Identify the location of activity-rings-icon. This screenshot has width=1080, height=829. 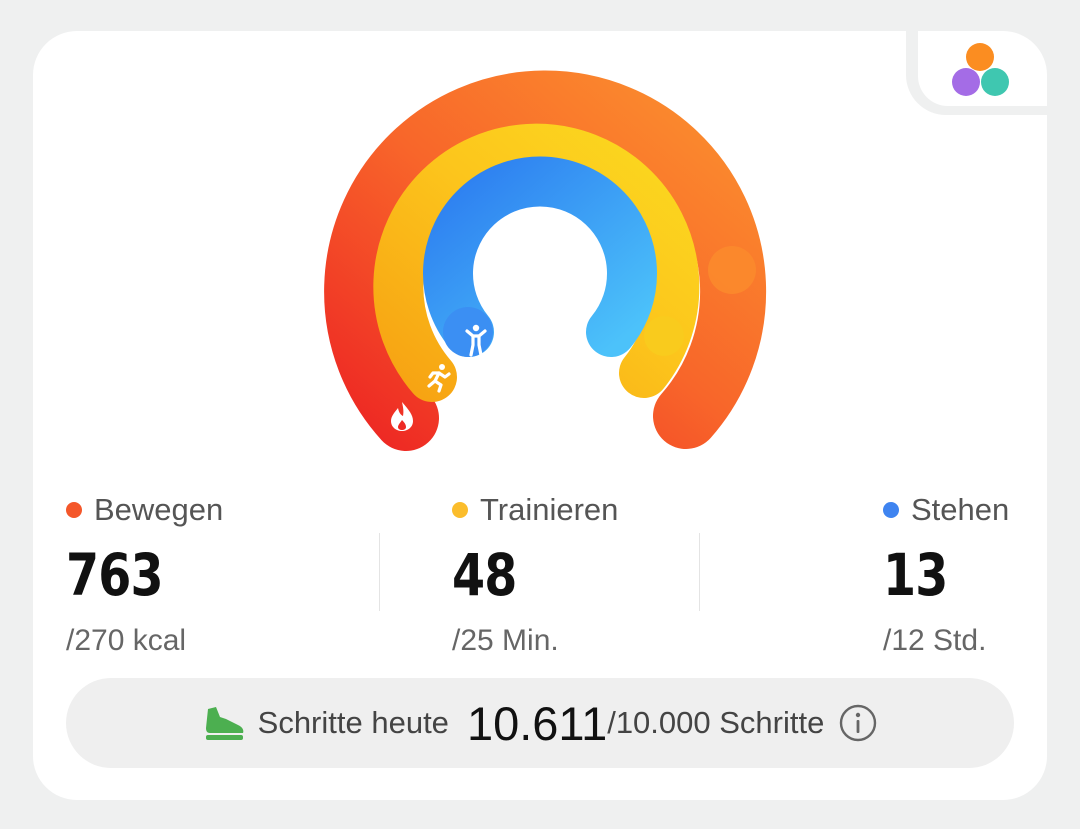
(980, 69).